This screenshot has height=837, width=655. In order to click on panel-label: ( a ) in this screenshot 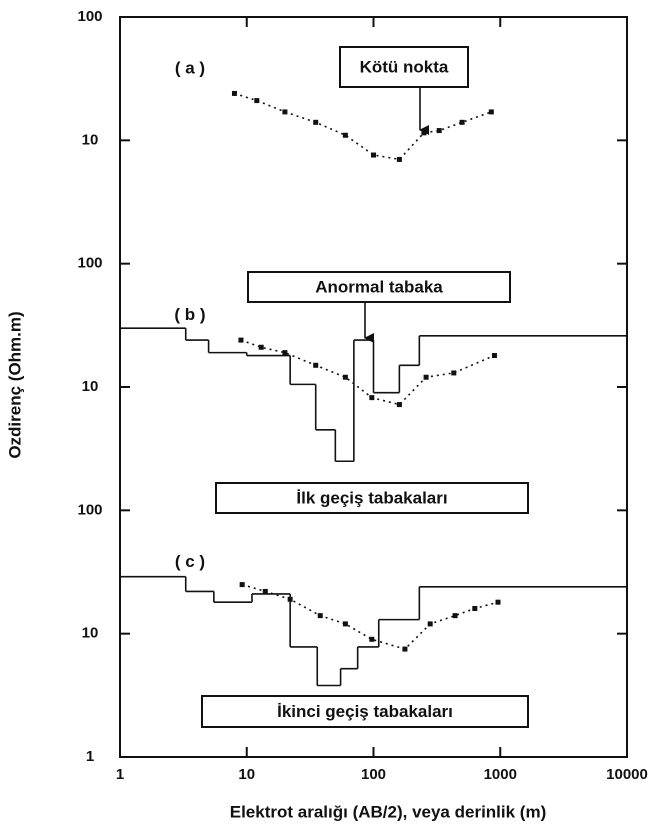, I will do `click(190, 67)`.